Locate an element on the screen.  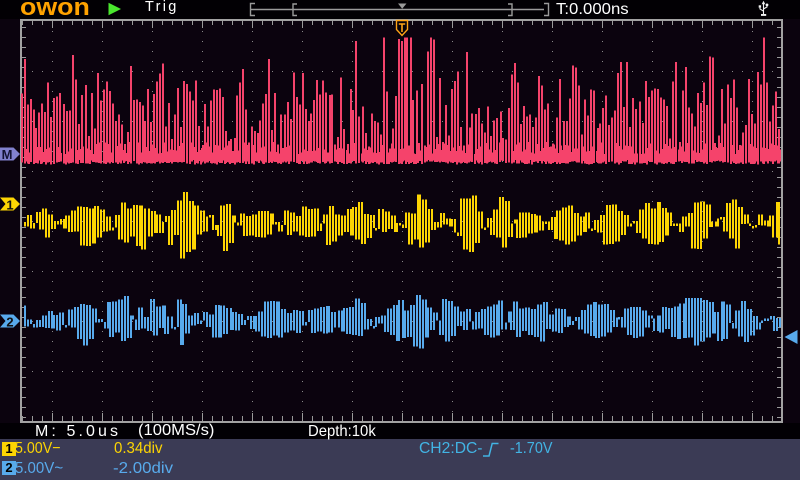
svg-text: M is located at coordinates (7, 154).